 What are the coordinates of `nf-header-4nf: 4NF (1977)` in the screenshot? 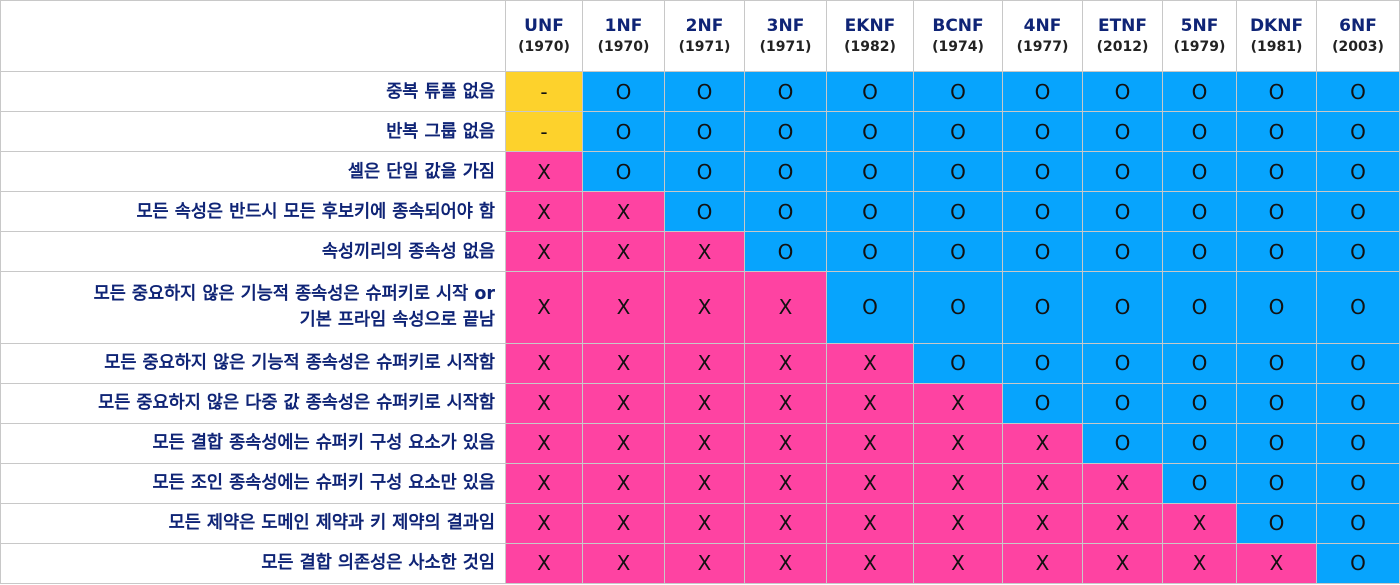 It's located at (1042, 36).